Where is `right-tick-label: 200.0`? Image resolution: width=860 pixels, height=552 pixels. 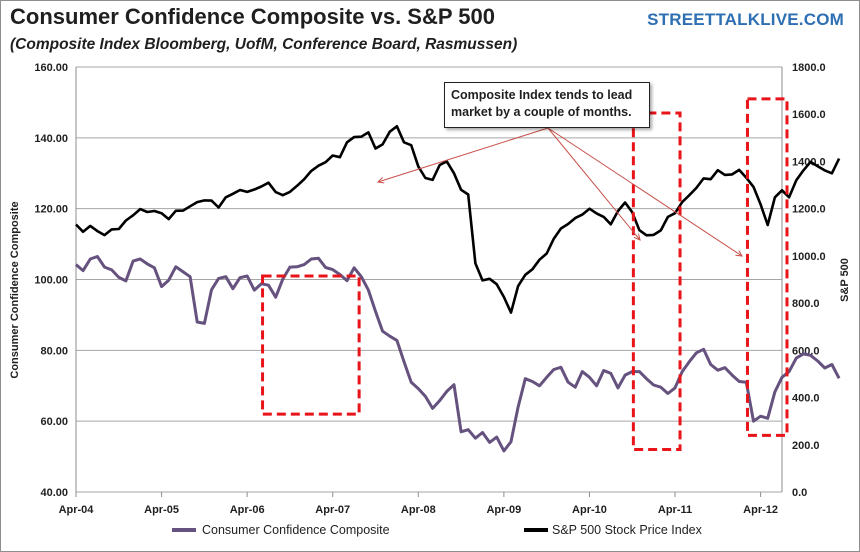
right-tick-label: 200.0 is located at coordinates (806, 446).